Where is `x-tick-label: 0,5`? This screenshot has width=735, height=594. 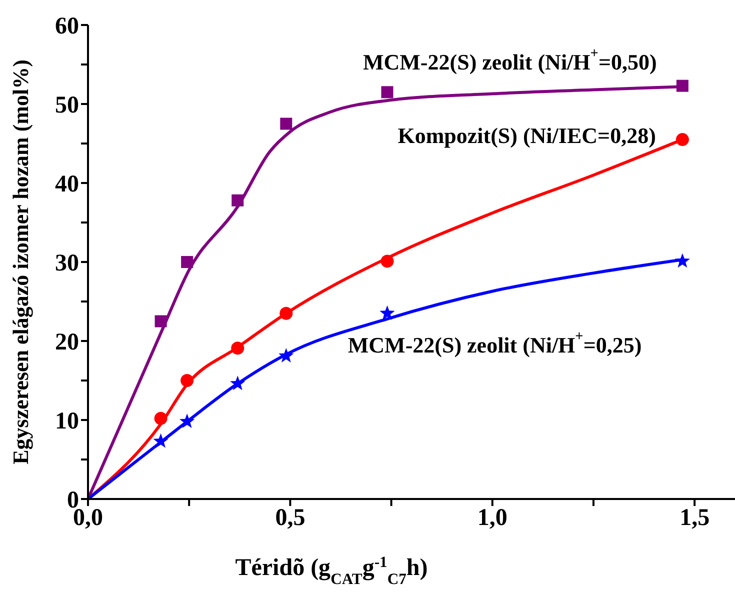 x-tick-label: 0,5 is located at coordinates (290, 518).